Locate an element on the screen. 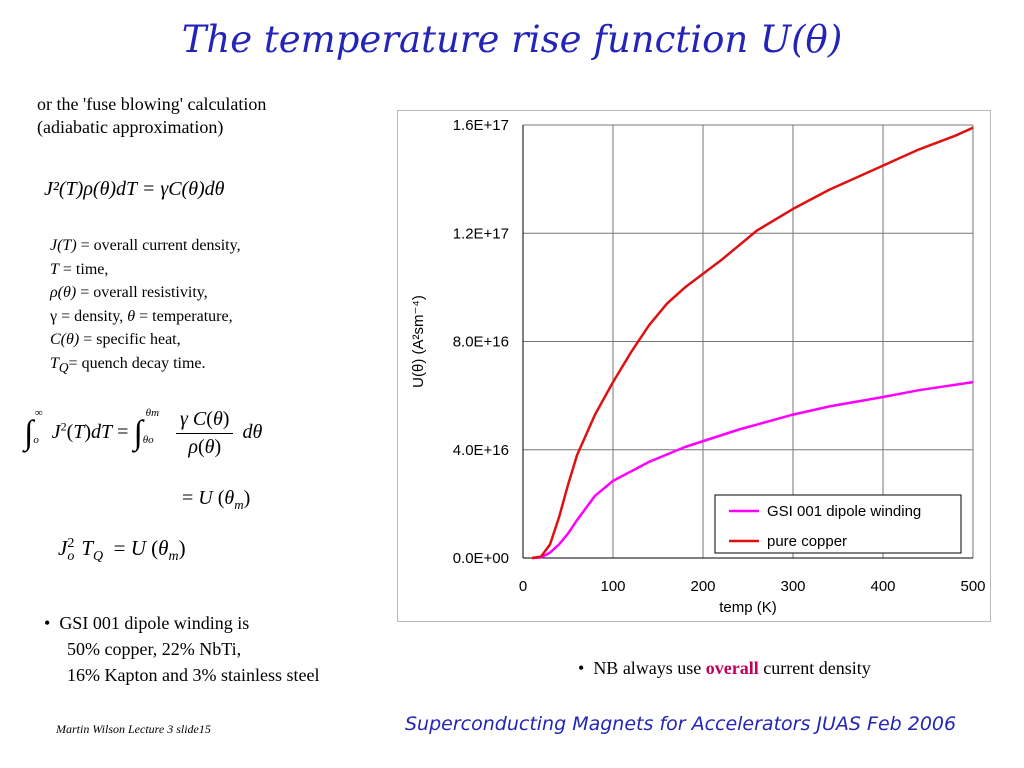 The width and height of the screenshot is (1024, 768). definition-quench-time: TQ= quench decay time. is located at coordinates (128, 364).